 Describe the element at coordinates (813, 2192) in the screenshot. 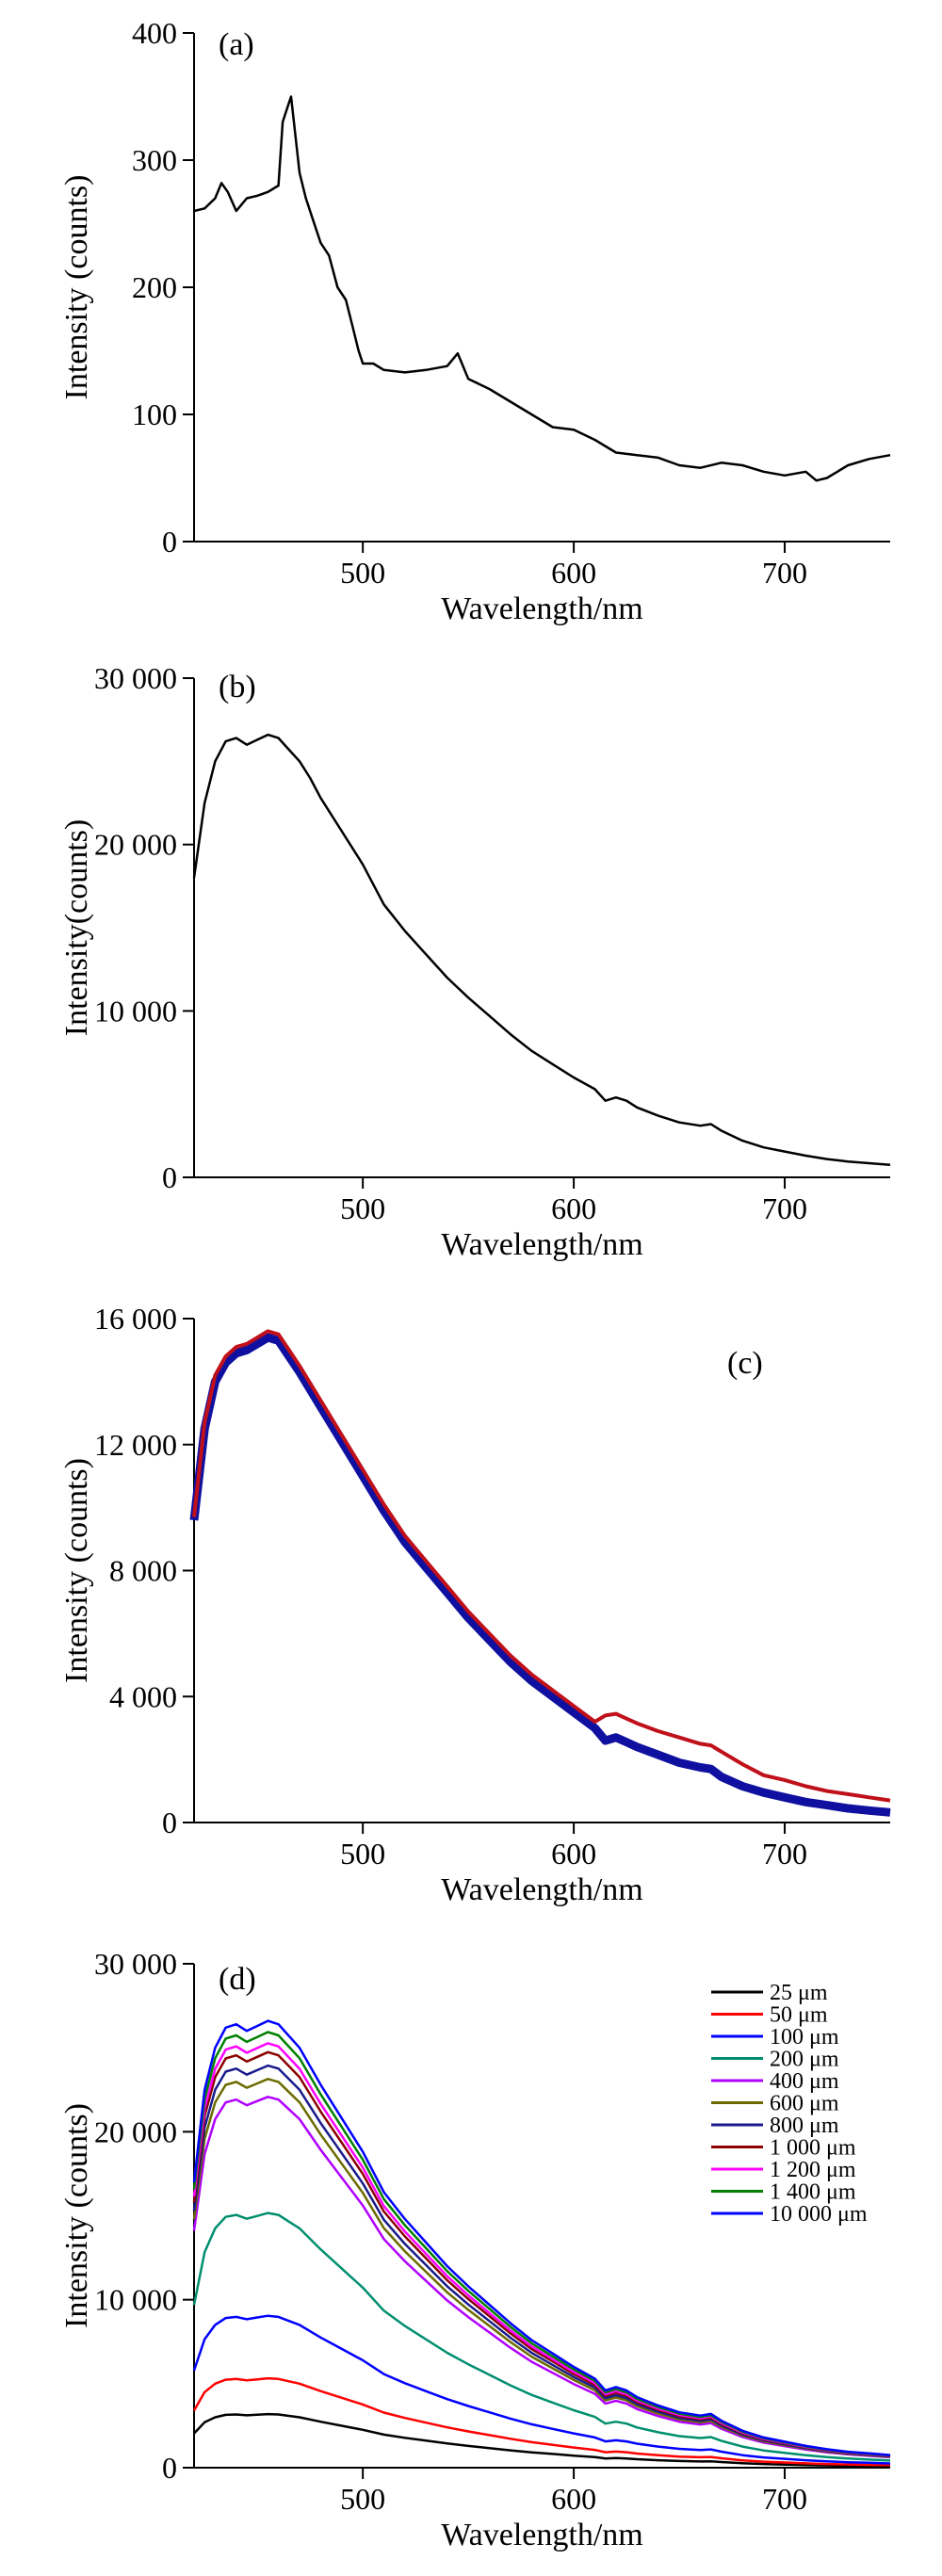

I see `legend-label: 1 400 μm` at that location.